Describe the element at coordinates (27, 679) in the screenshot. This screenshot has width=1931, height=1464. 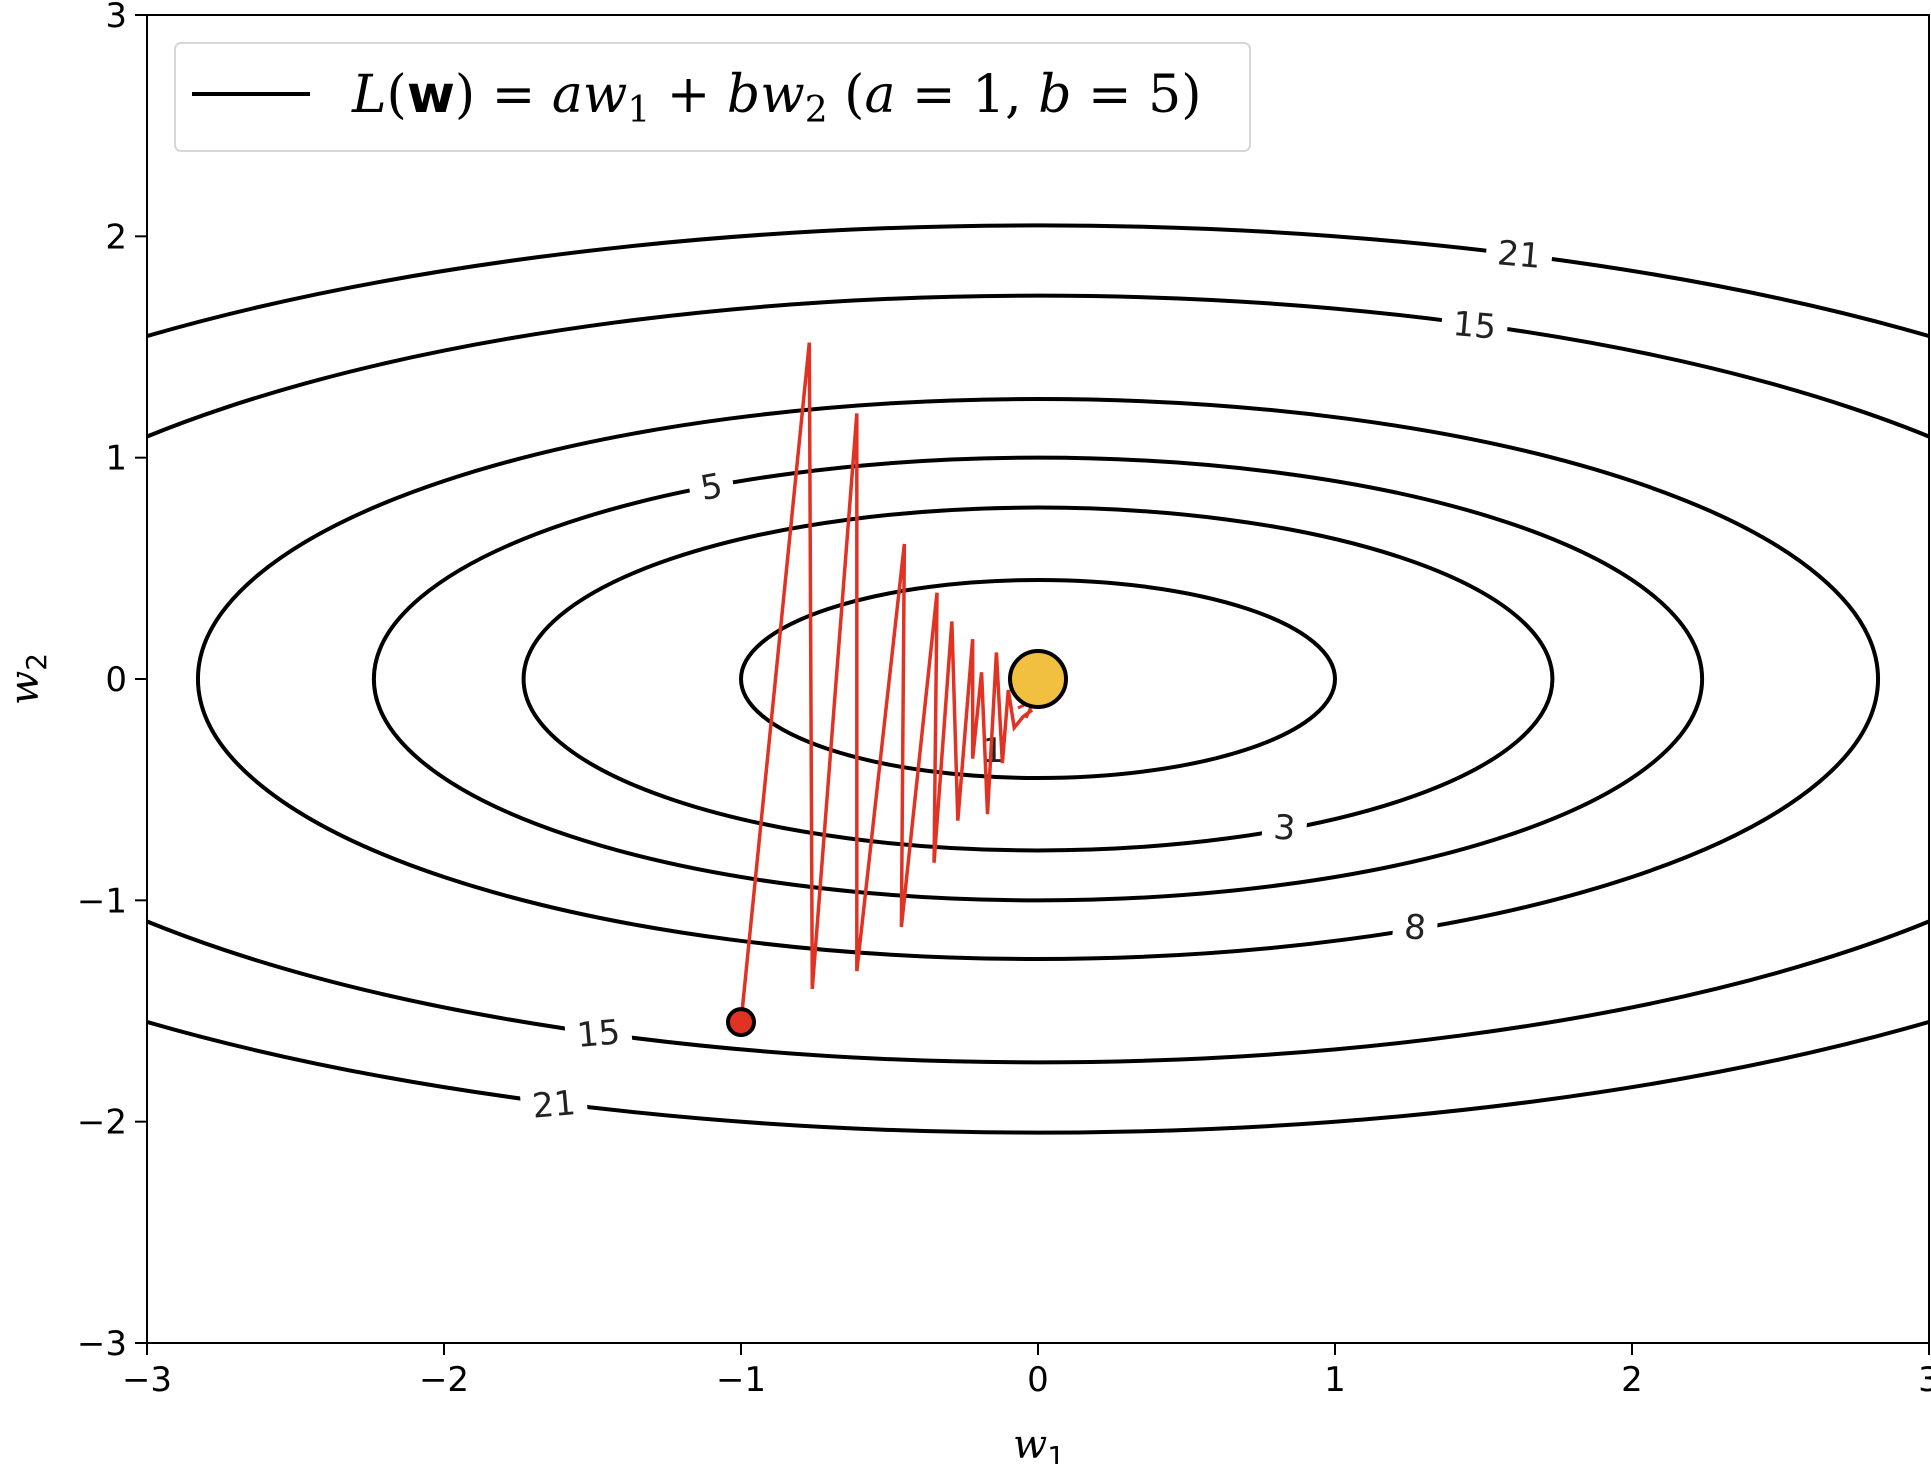
I see `y-axis-title: w2` at that location.